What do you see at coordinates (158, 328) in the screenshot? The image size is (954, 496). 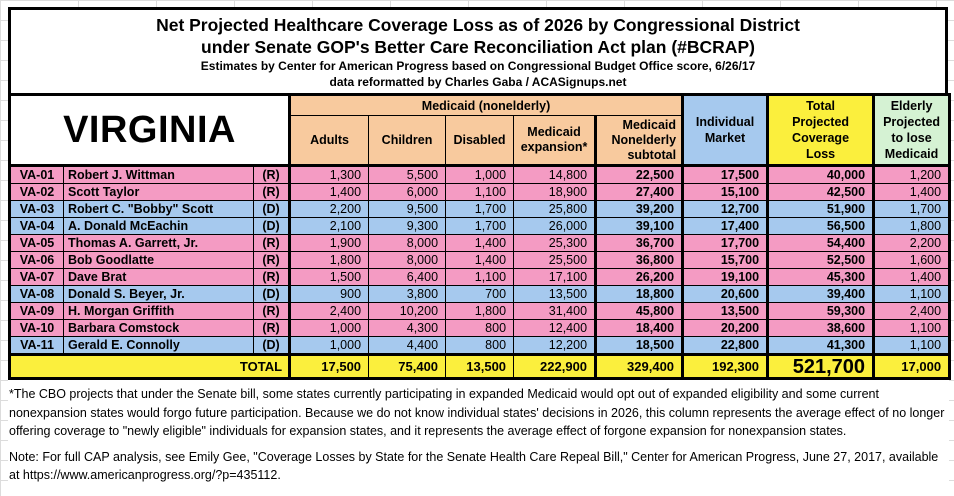 I see `representative-name: Barbara Comstock` at bounding box center [158, 328].